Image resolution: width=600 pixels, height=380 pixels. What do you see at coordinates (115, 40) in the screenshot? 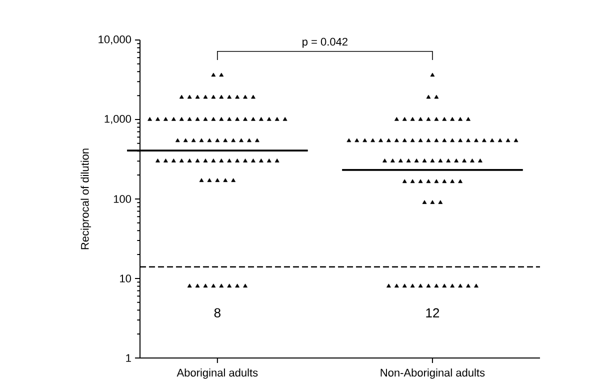
I see `y-tick-label: 10,000` at bounding box center [115, 40].